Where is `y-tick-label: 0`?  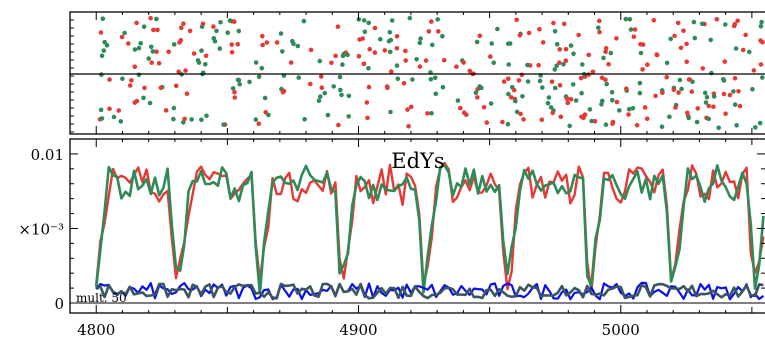
y-tick-label: 0 is located at coordinates (59, 304).